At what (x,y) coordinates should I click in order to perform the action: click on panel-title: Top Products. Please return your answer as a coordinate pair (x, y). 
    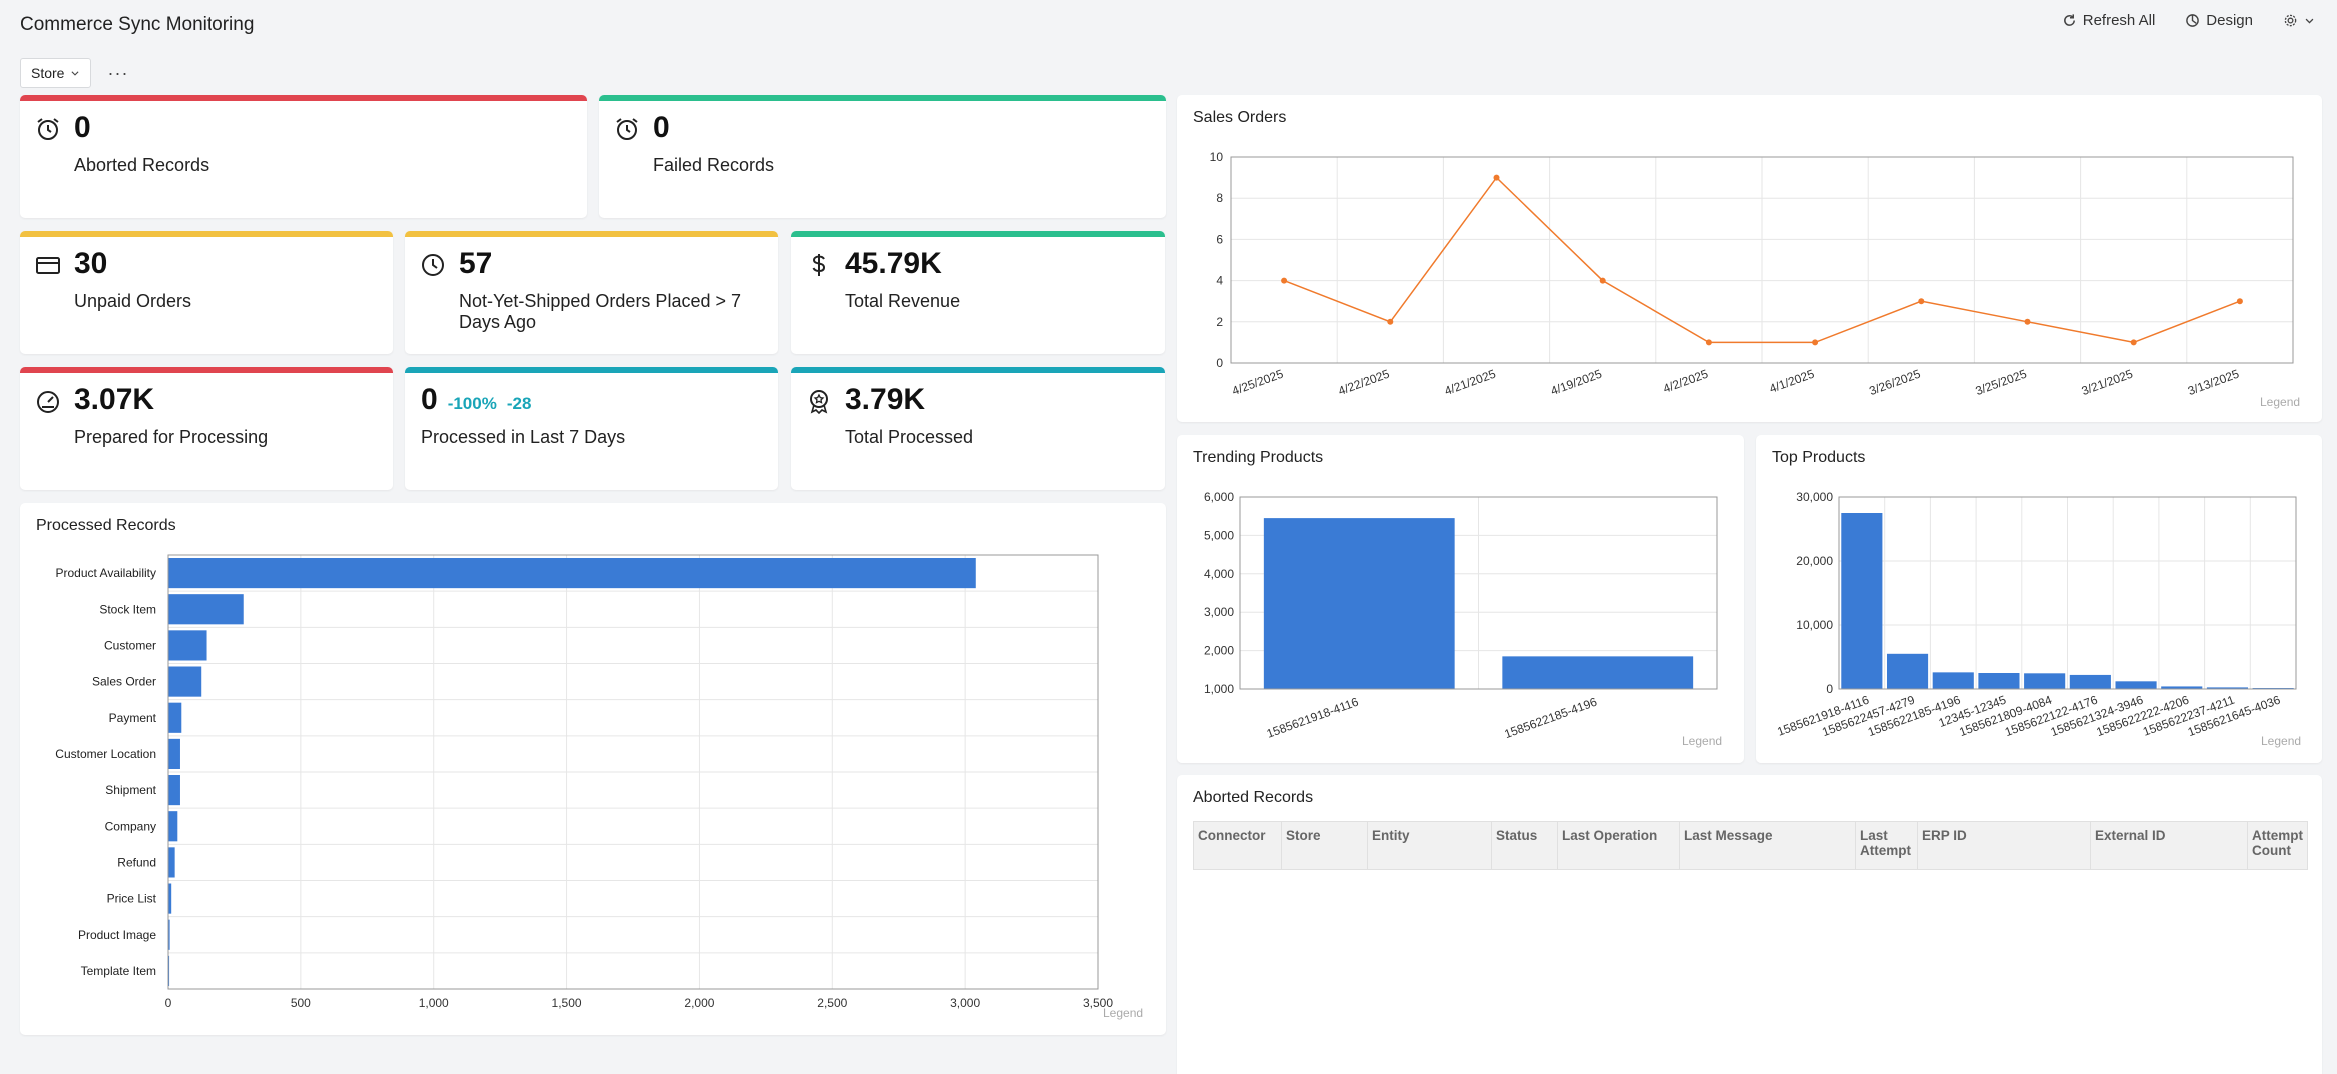
    Looking at the image, I should click on (1819, 457).